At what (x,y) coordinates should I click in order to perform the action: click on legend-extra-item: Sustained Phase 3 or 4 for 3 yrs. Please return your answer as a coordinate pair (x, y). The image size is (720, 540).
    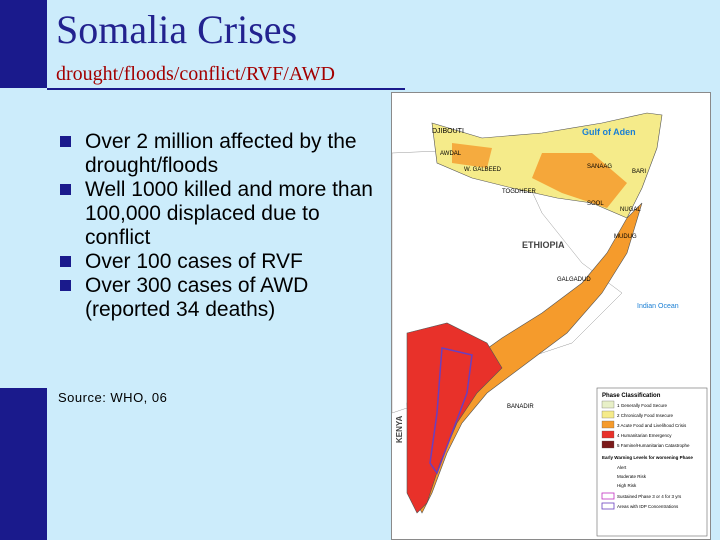
    Looking at the image, I should click on (649, 496).